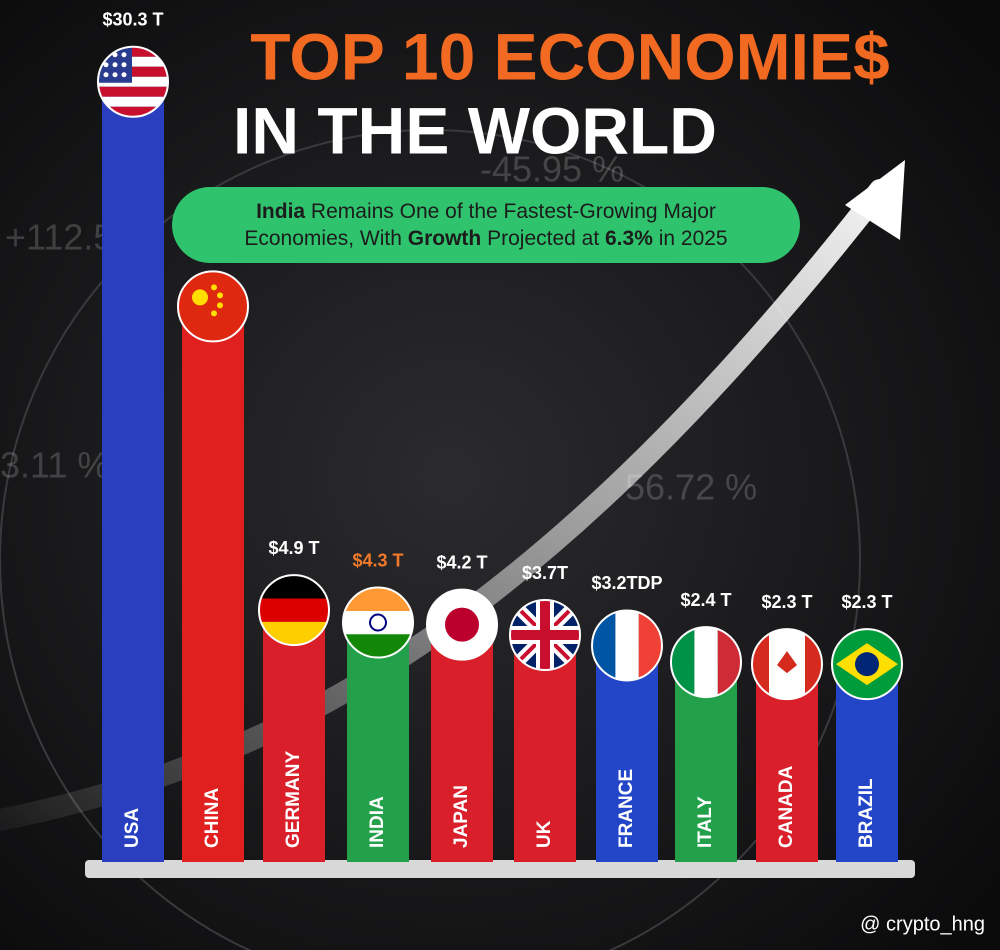 This screenshot has height=950, width=1000. Describe the element at coordinates (54, 465) in the screenshot. I see `background-text: 3.11 %` at that location.